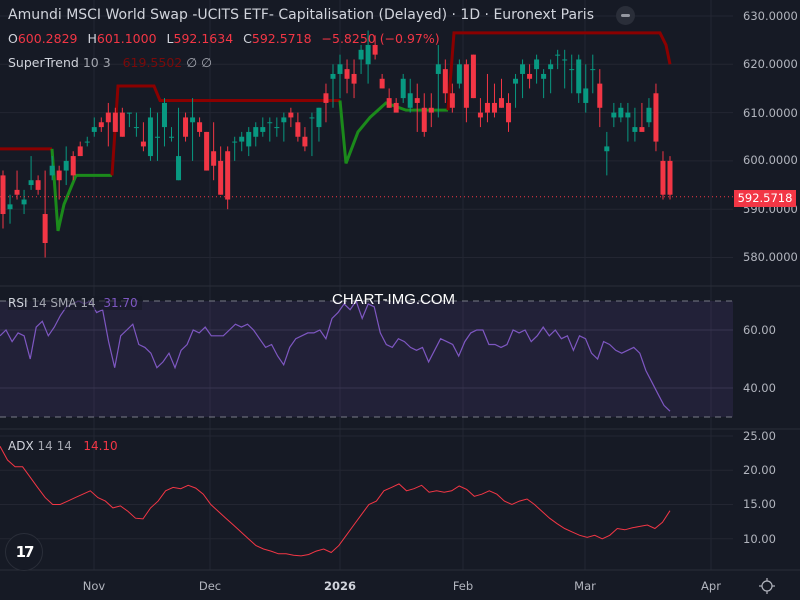 The width and height of the screenshot is (800, 600). What do you see at coordinates (759, 436) in the screenshot?
I see `adx-axis-label: 25.00` at bounding box center [759, 436].